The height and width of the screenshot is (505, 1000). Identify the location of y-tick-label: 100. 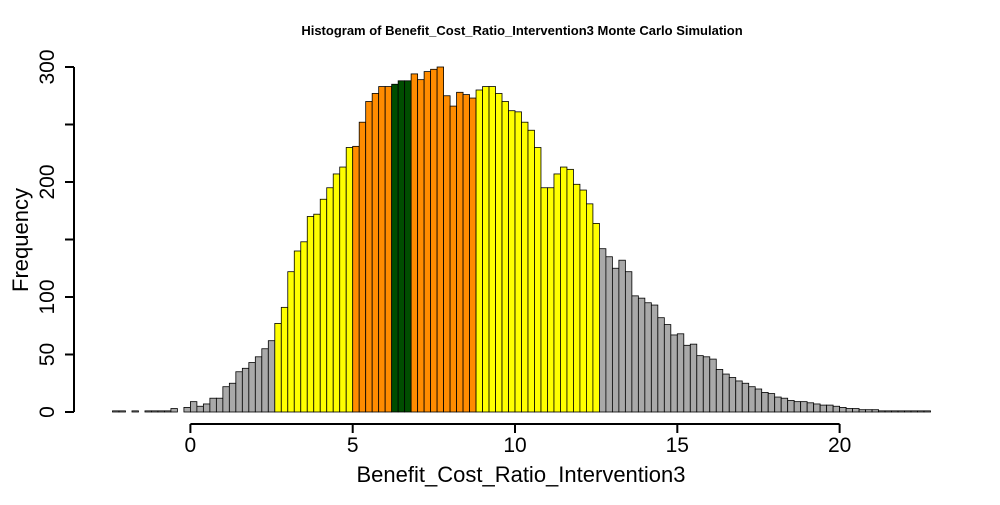
(47, 296).